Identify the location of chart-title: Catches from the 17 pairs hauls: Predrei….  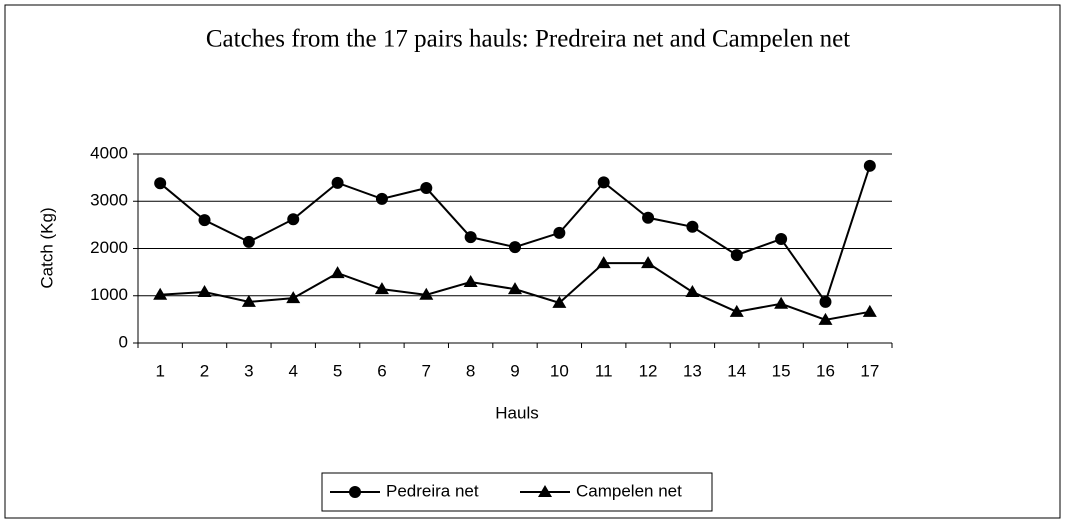
(528, 39).